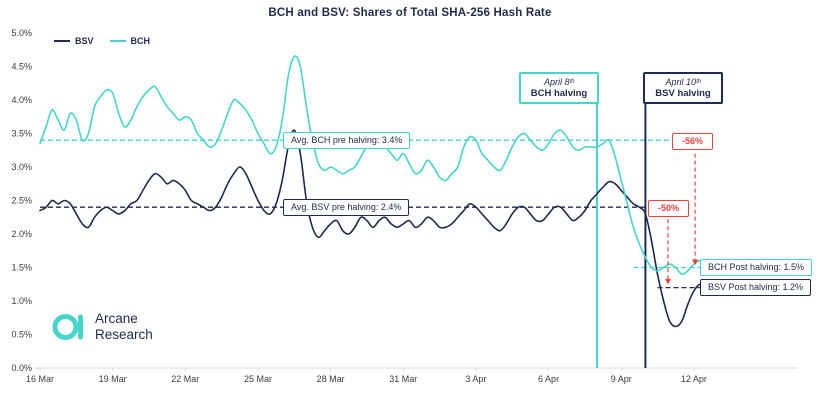  I want to click on avg-bch-pre-halving-label: Avg. BCH pre halving: 3.4%, so click(347, 140).